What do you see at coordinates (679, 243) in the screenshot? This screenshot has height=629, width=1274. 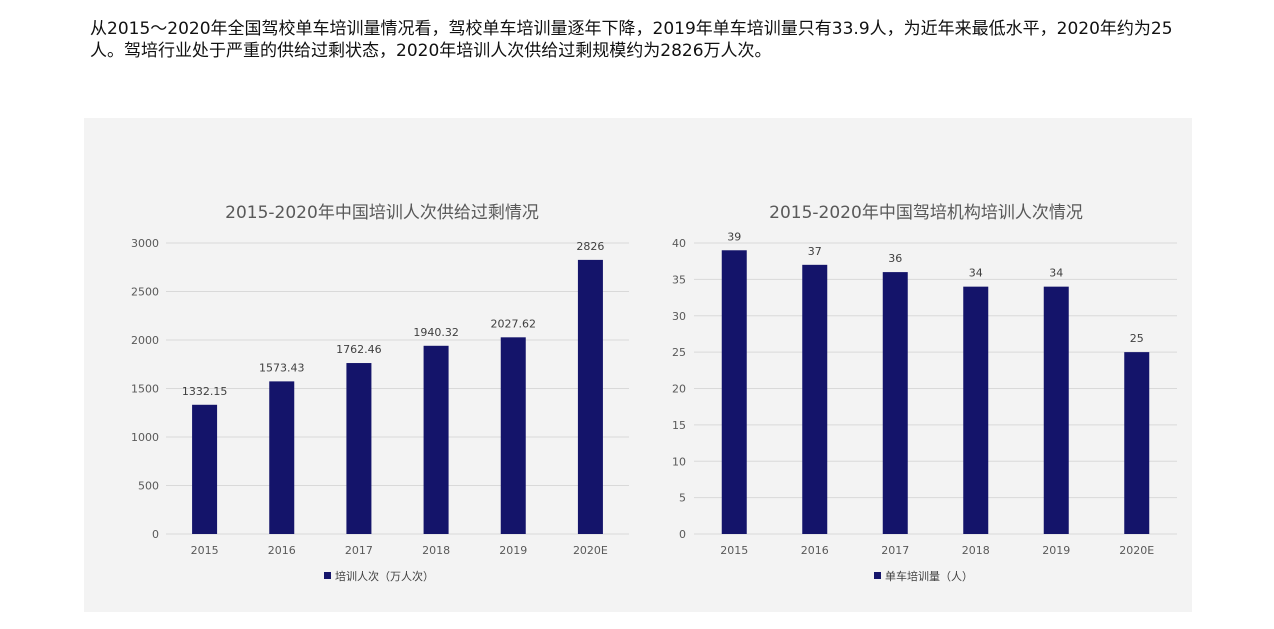 I see `chart-2-y-tick-label: 40` at bounding box center [679, 243].